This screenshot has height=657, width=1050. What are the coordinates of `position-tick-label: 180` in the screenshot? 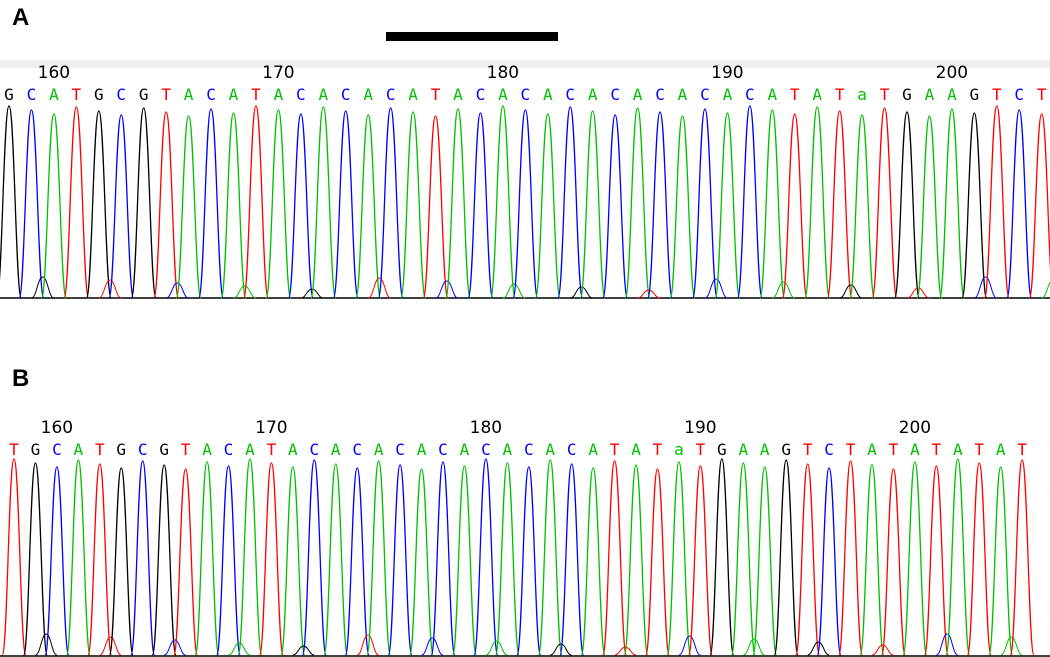 It's located at (486, 428).